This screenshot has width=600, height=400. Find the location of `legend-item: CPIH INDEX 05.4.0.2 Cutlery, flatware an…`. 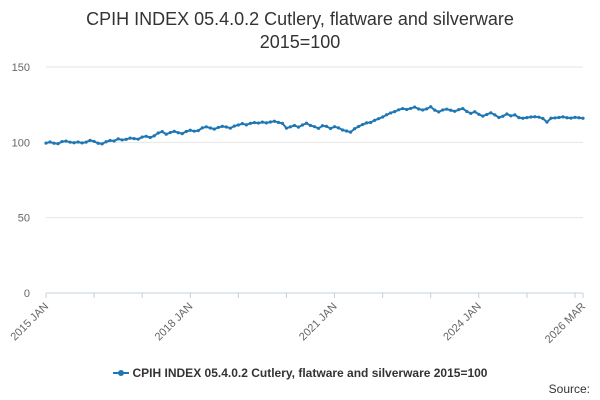

legend-item: CPIH INDEX 05.4.0.2 Cutlery, flatware an… is located at coordinates (299, 373).